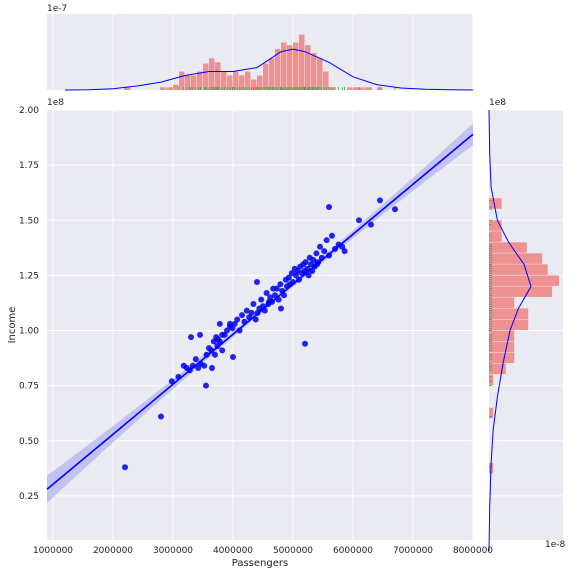 The width and height of the screenshot is (574, 574). What do you see at coordinates (53, 551) in the screenshot?
I see `x-tick-label: 1000000` at bounding box center [53, 551].